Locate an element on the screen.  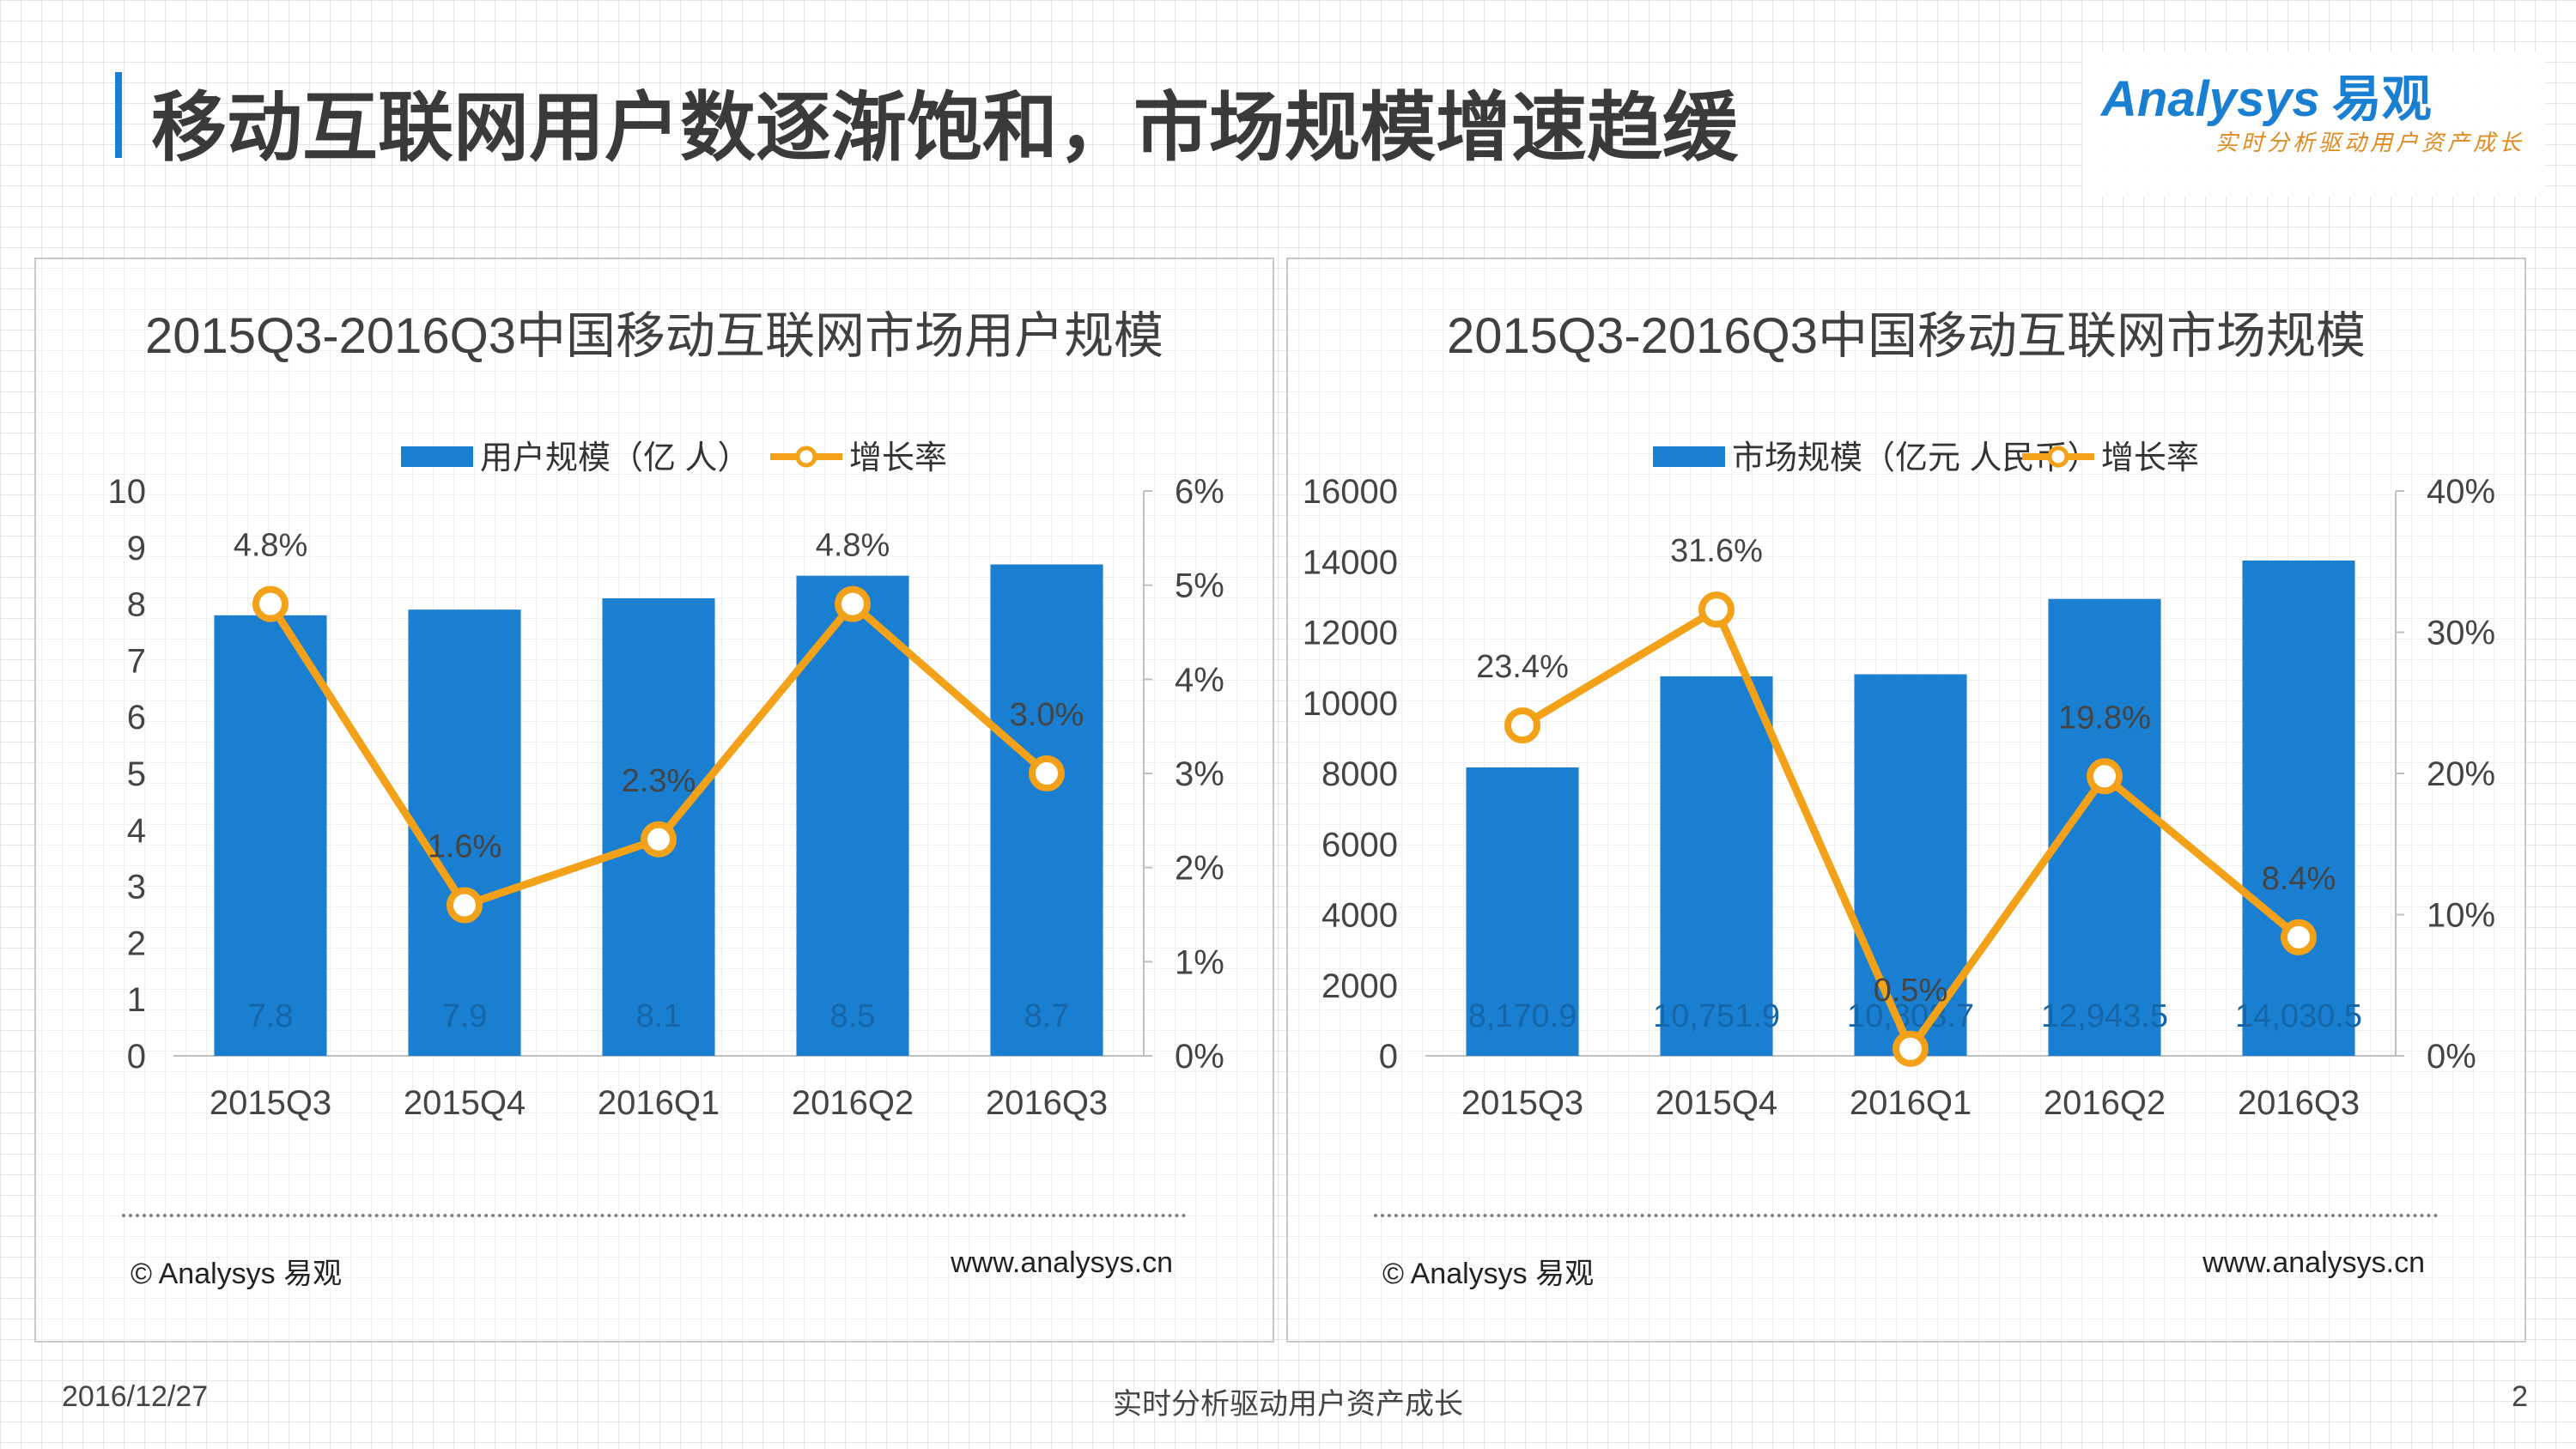
bar-value-label: 8.7 is located at coordinates (1047, 1016).